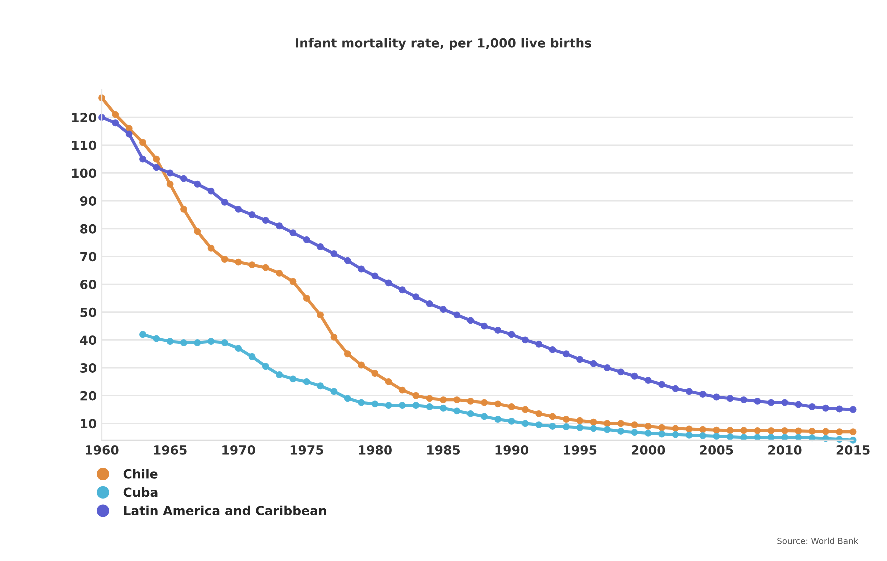 This screenshot has width=887, height=561. Describe the element at coordinates (239, 450) in the screenshot. I see `x-tick-label: 1970` at that location.